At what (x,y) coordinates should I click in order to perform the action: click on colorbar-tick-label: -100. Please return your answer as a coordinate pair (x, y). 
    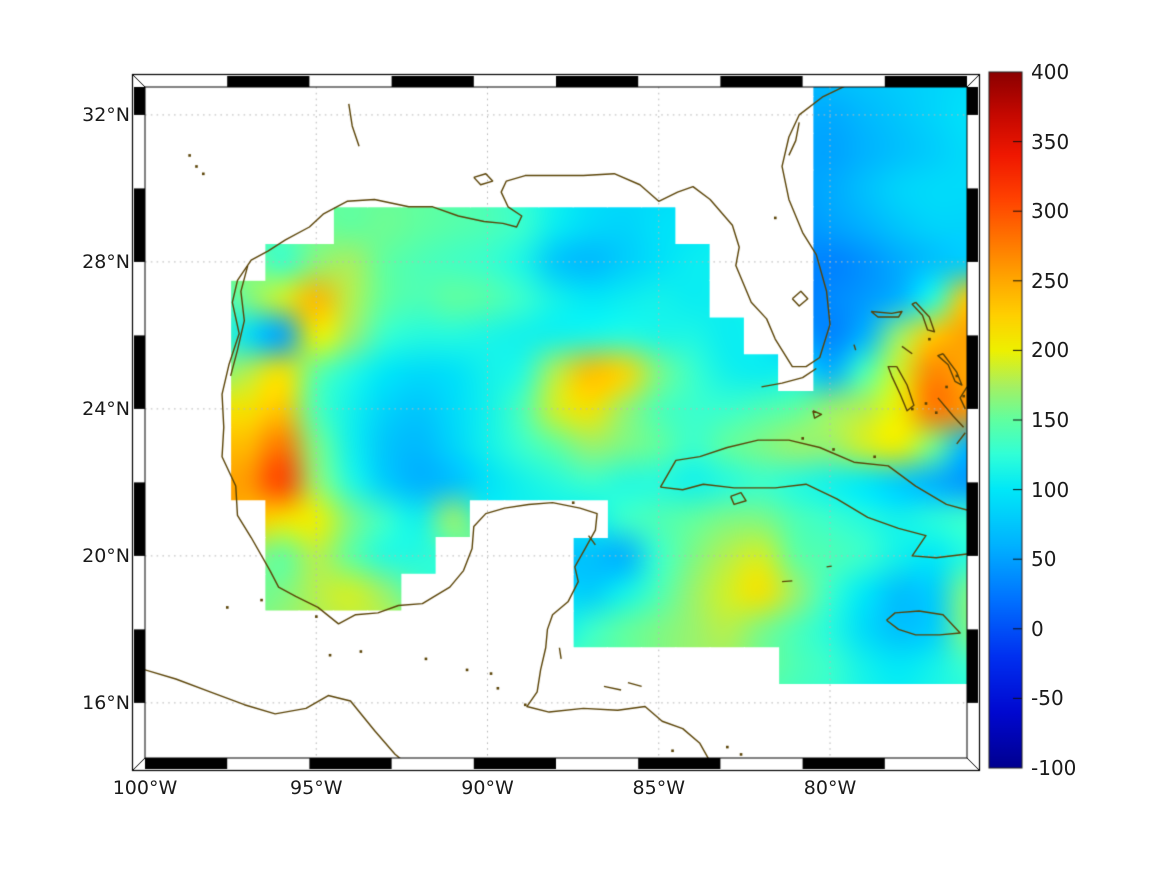
    Looking at the image, I should click on (1054, 768).